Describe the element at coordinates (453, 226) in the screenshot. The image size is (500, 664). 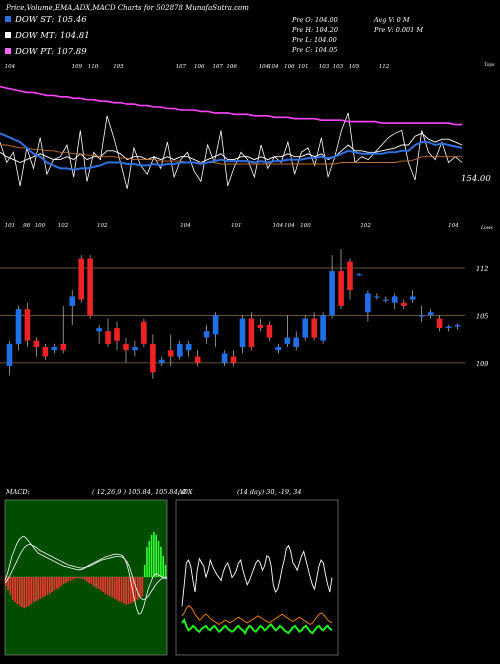
I see `ema-bottom-tick-11: 104` at that location.